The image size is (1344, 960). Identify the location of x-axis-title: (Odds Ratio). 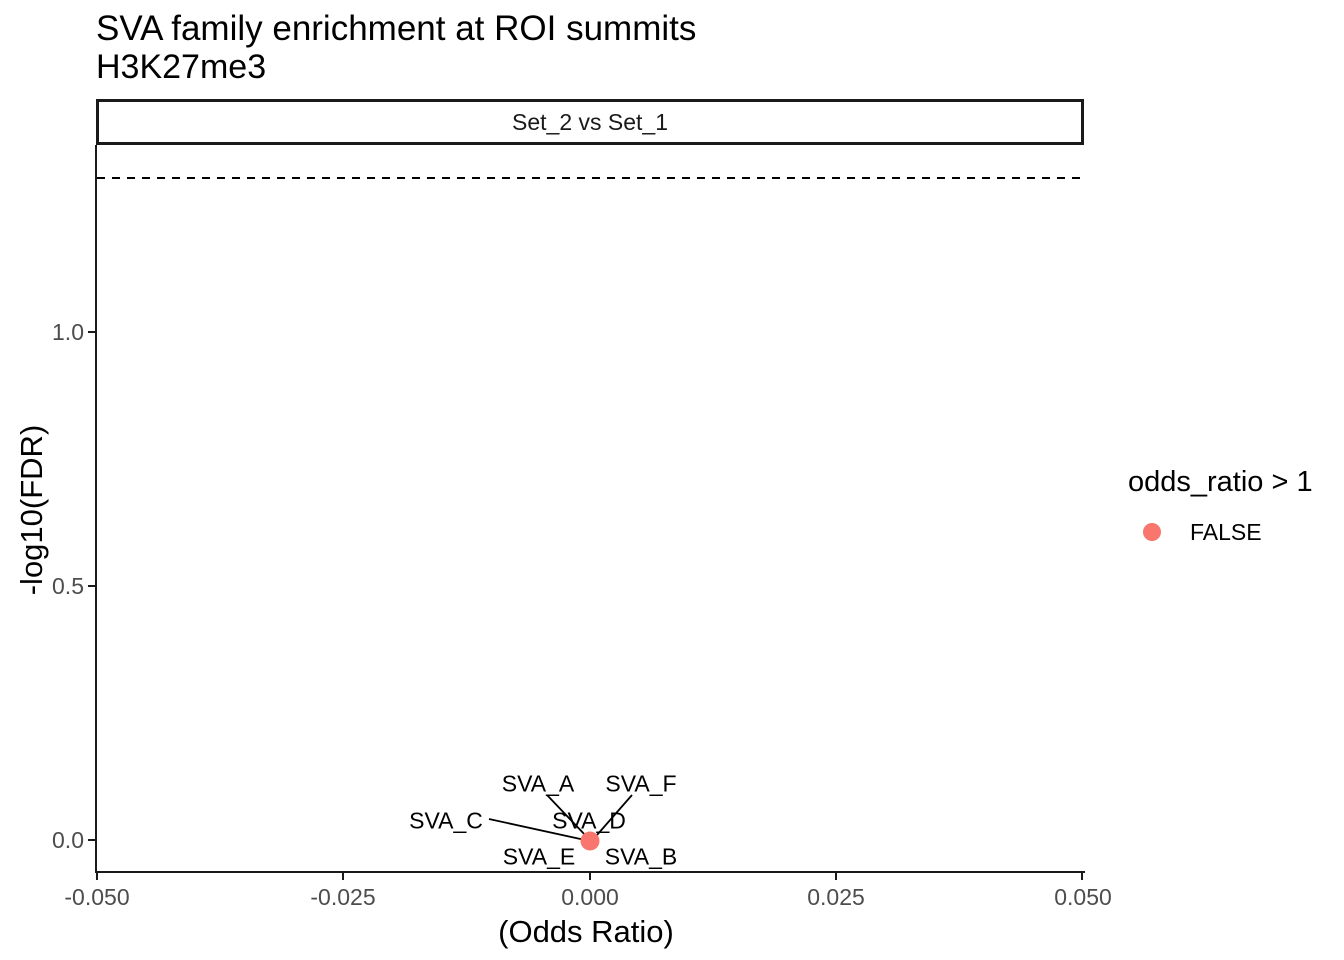
(586, 931).